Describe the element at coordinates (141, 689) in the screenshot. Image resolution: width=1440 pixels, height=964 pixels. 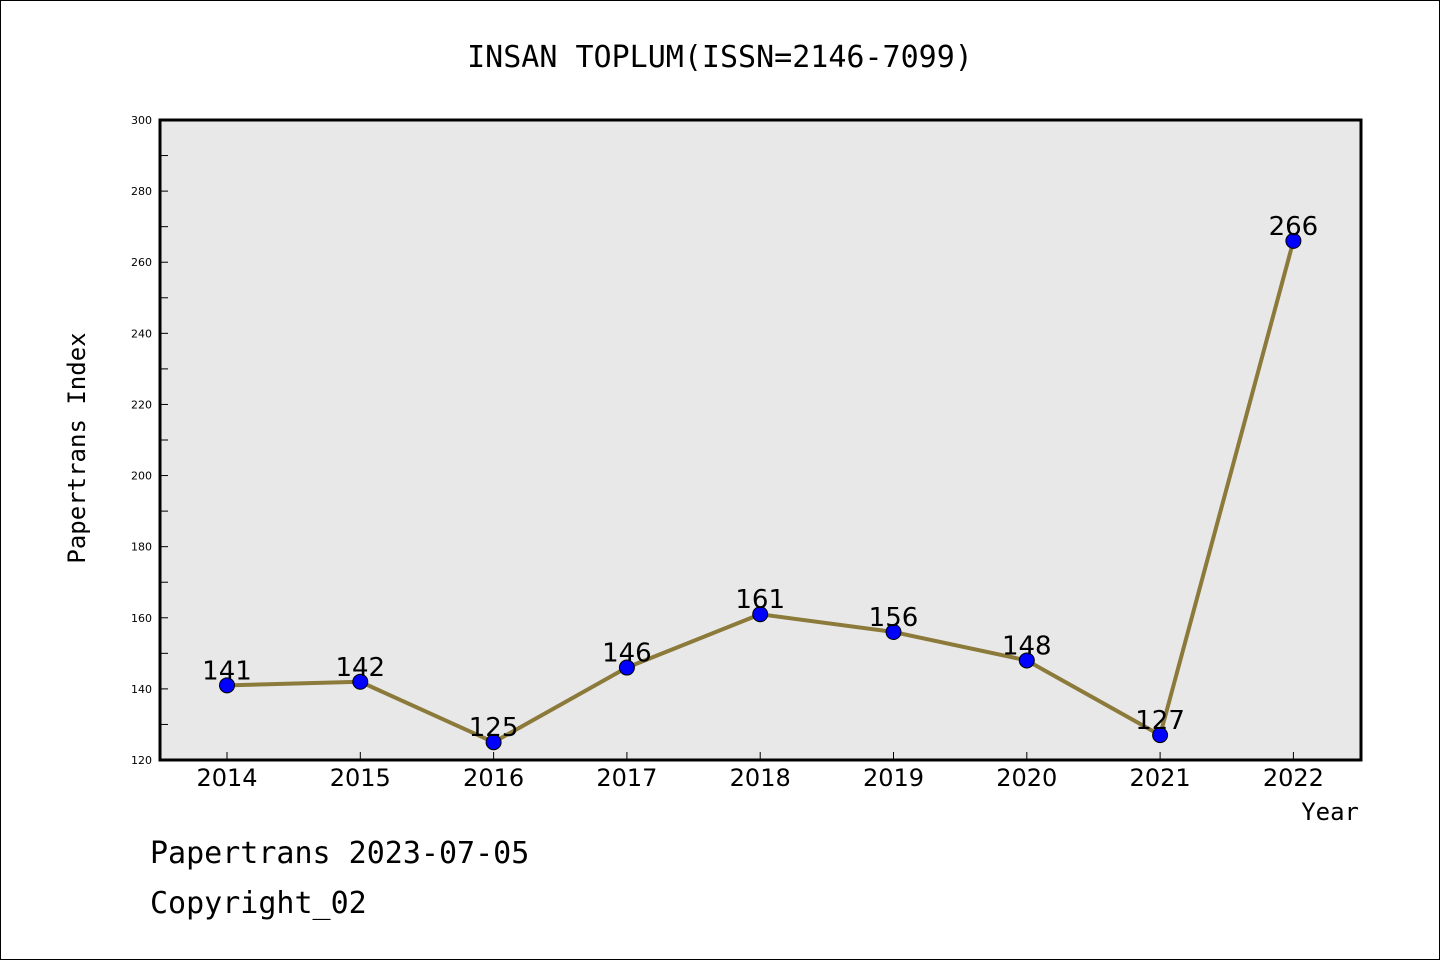
I see `y-tick-label: 140` at that location.